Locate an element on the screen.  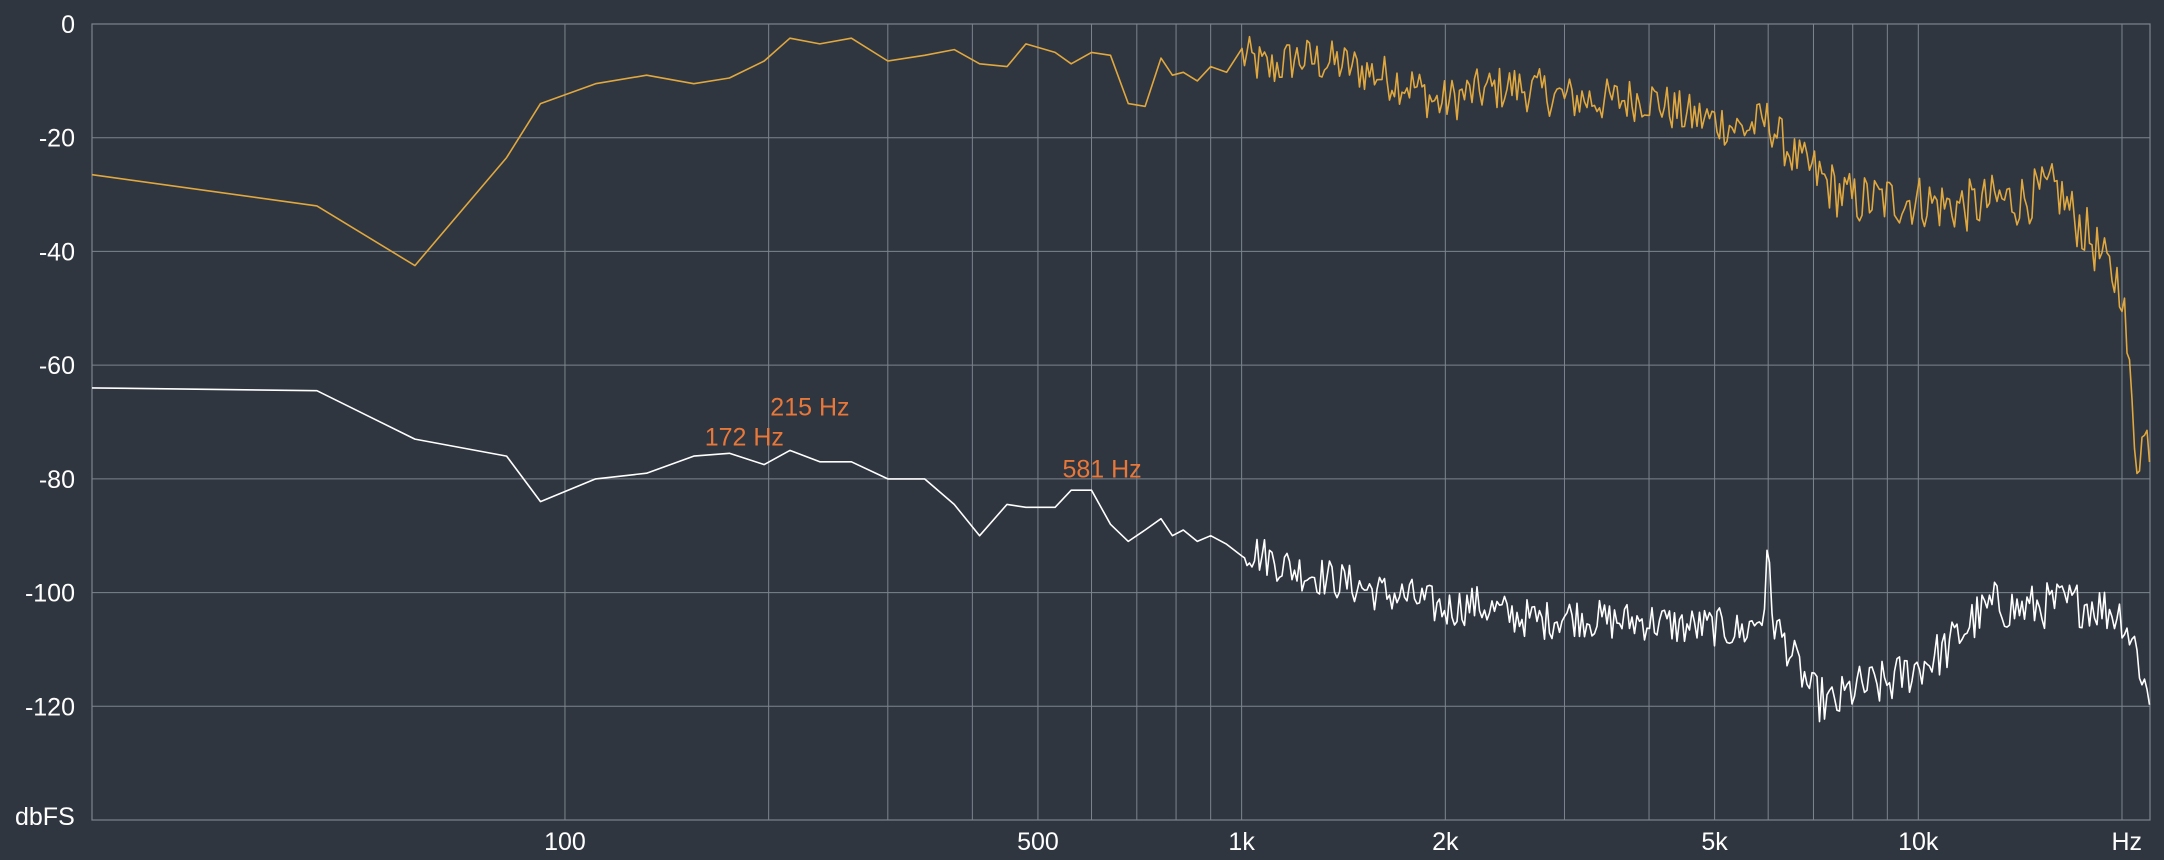
y-tick-label: -60 is located at coordinates (57, 366).